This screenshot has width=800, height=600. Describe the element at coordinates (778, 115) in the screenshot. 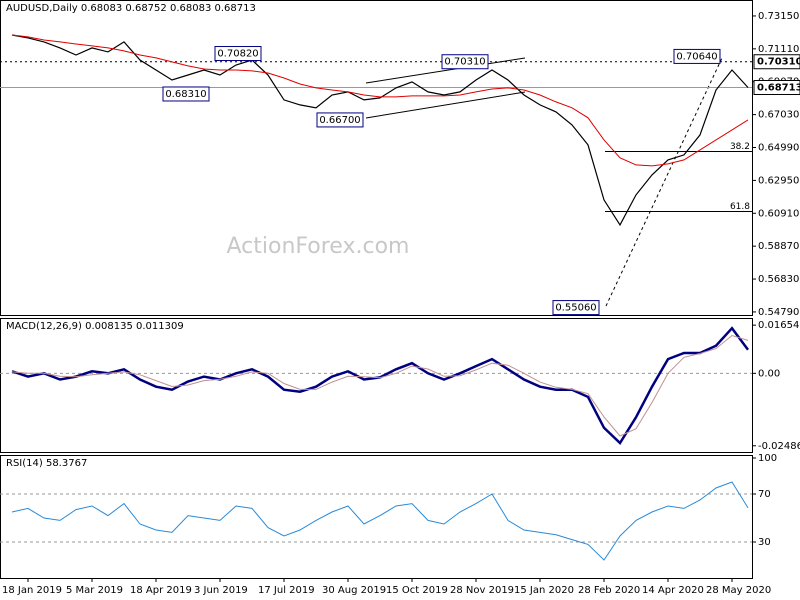

I see `y-tick-label: 0.67030` at that location.